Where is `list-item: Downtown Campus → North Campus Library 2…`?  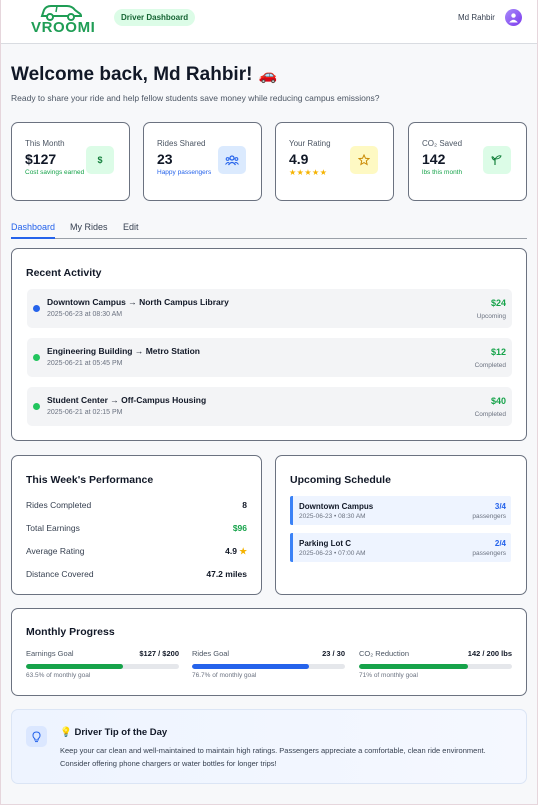
list-item: Downtown Campus → North Campus Library 2… is located at coordinates (269, 308).